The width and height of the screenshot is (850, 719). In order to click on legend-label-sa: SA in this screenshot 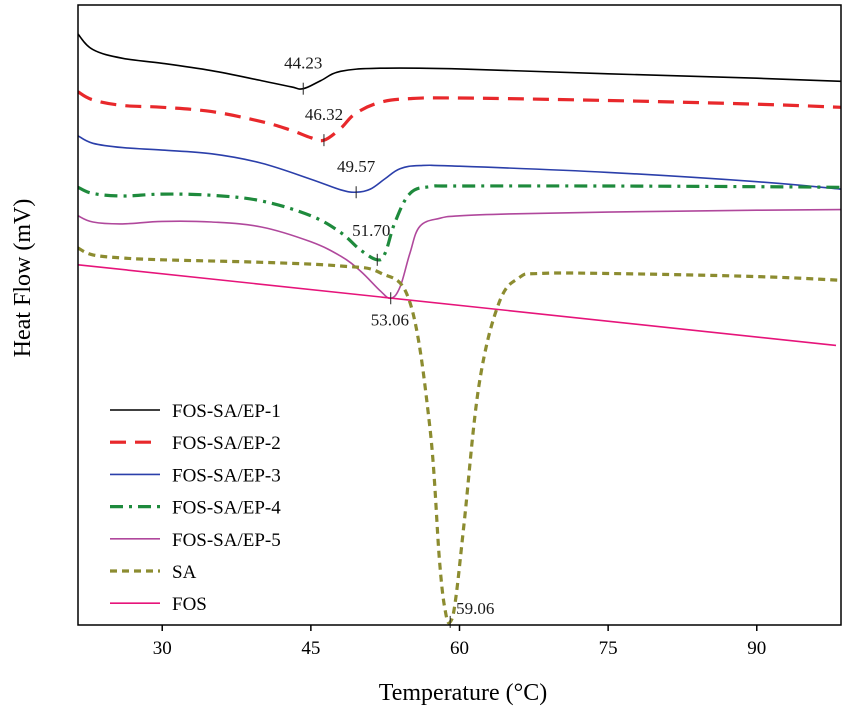, I will do `click(184, 572)`.